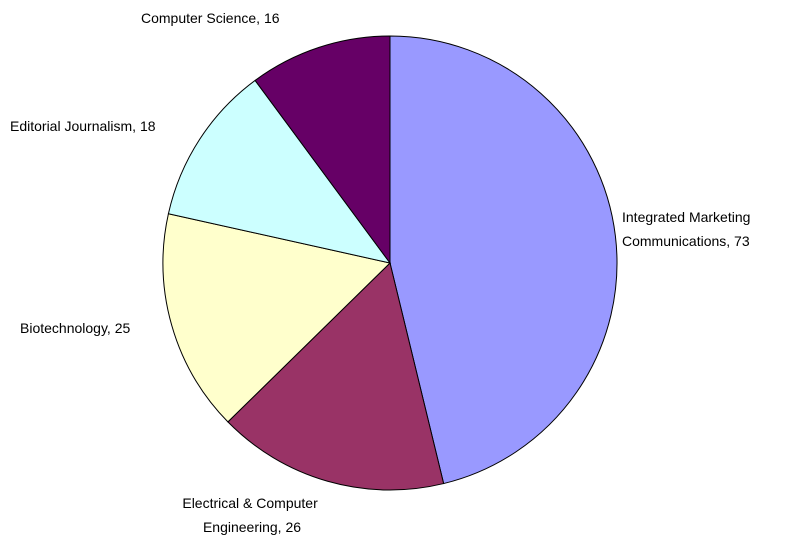  What do you see at coordinates (75, 328) in the screenshot?
I see `slice-label-biotechnology: Biotechnology, 25` at bounding box center [75, 328].